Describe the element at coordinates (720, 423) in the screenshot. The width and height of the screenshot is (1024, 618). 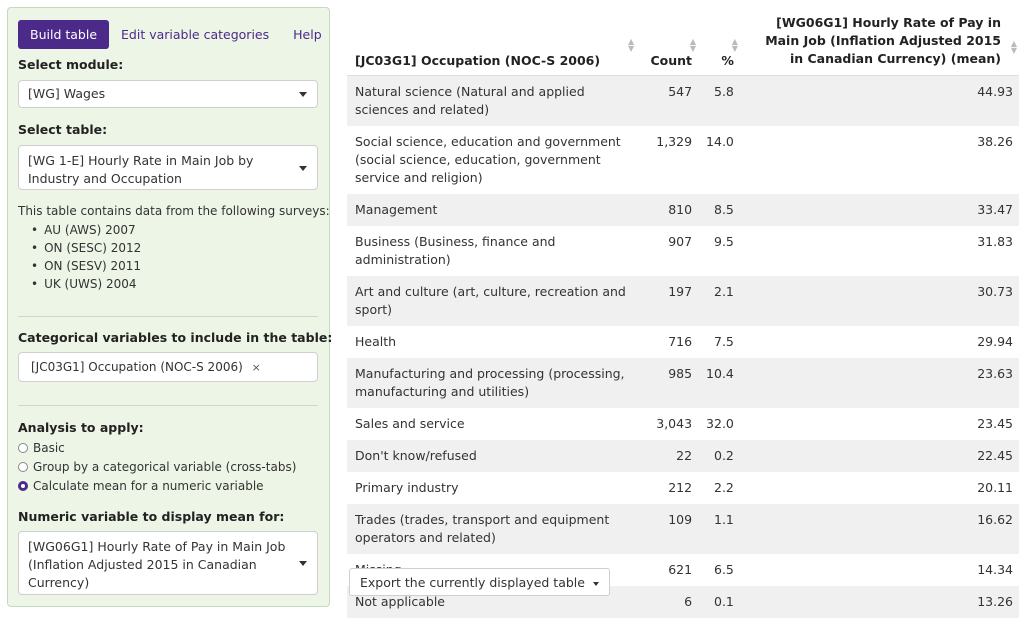
I see `cell-percent: 32.0` at that location.